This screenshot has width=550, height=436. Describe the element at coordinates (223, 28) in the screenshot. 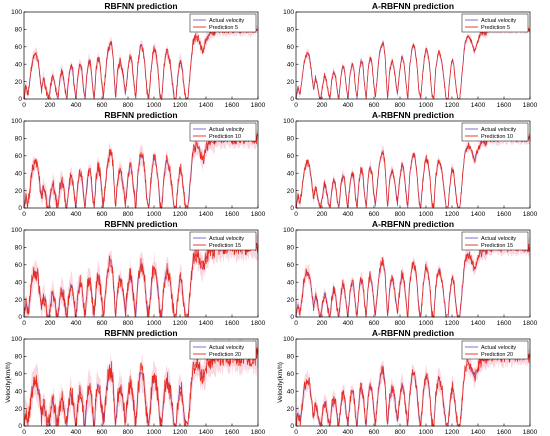

I see `legend-label: Prediction 5` at that location.